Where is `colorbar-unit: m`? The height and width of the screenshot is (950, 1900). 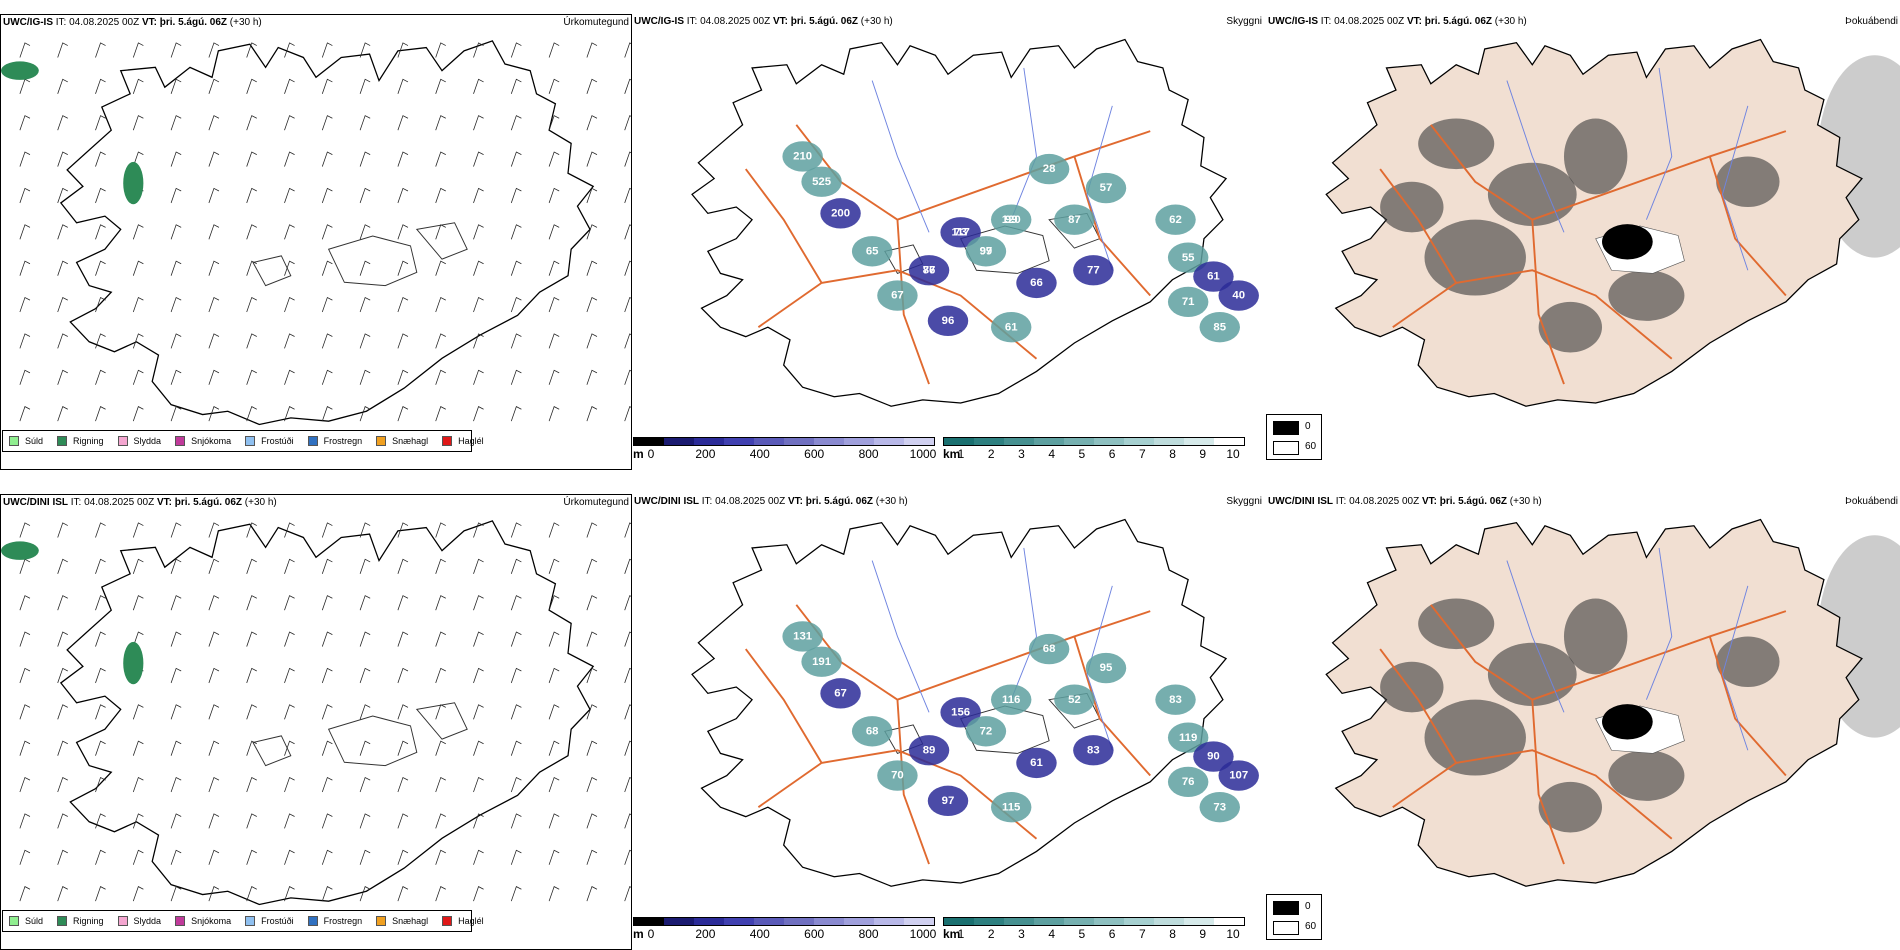
colorbar-unit: m is located at coordinates (638, 934).